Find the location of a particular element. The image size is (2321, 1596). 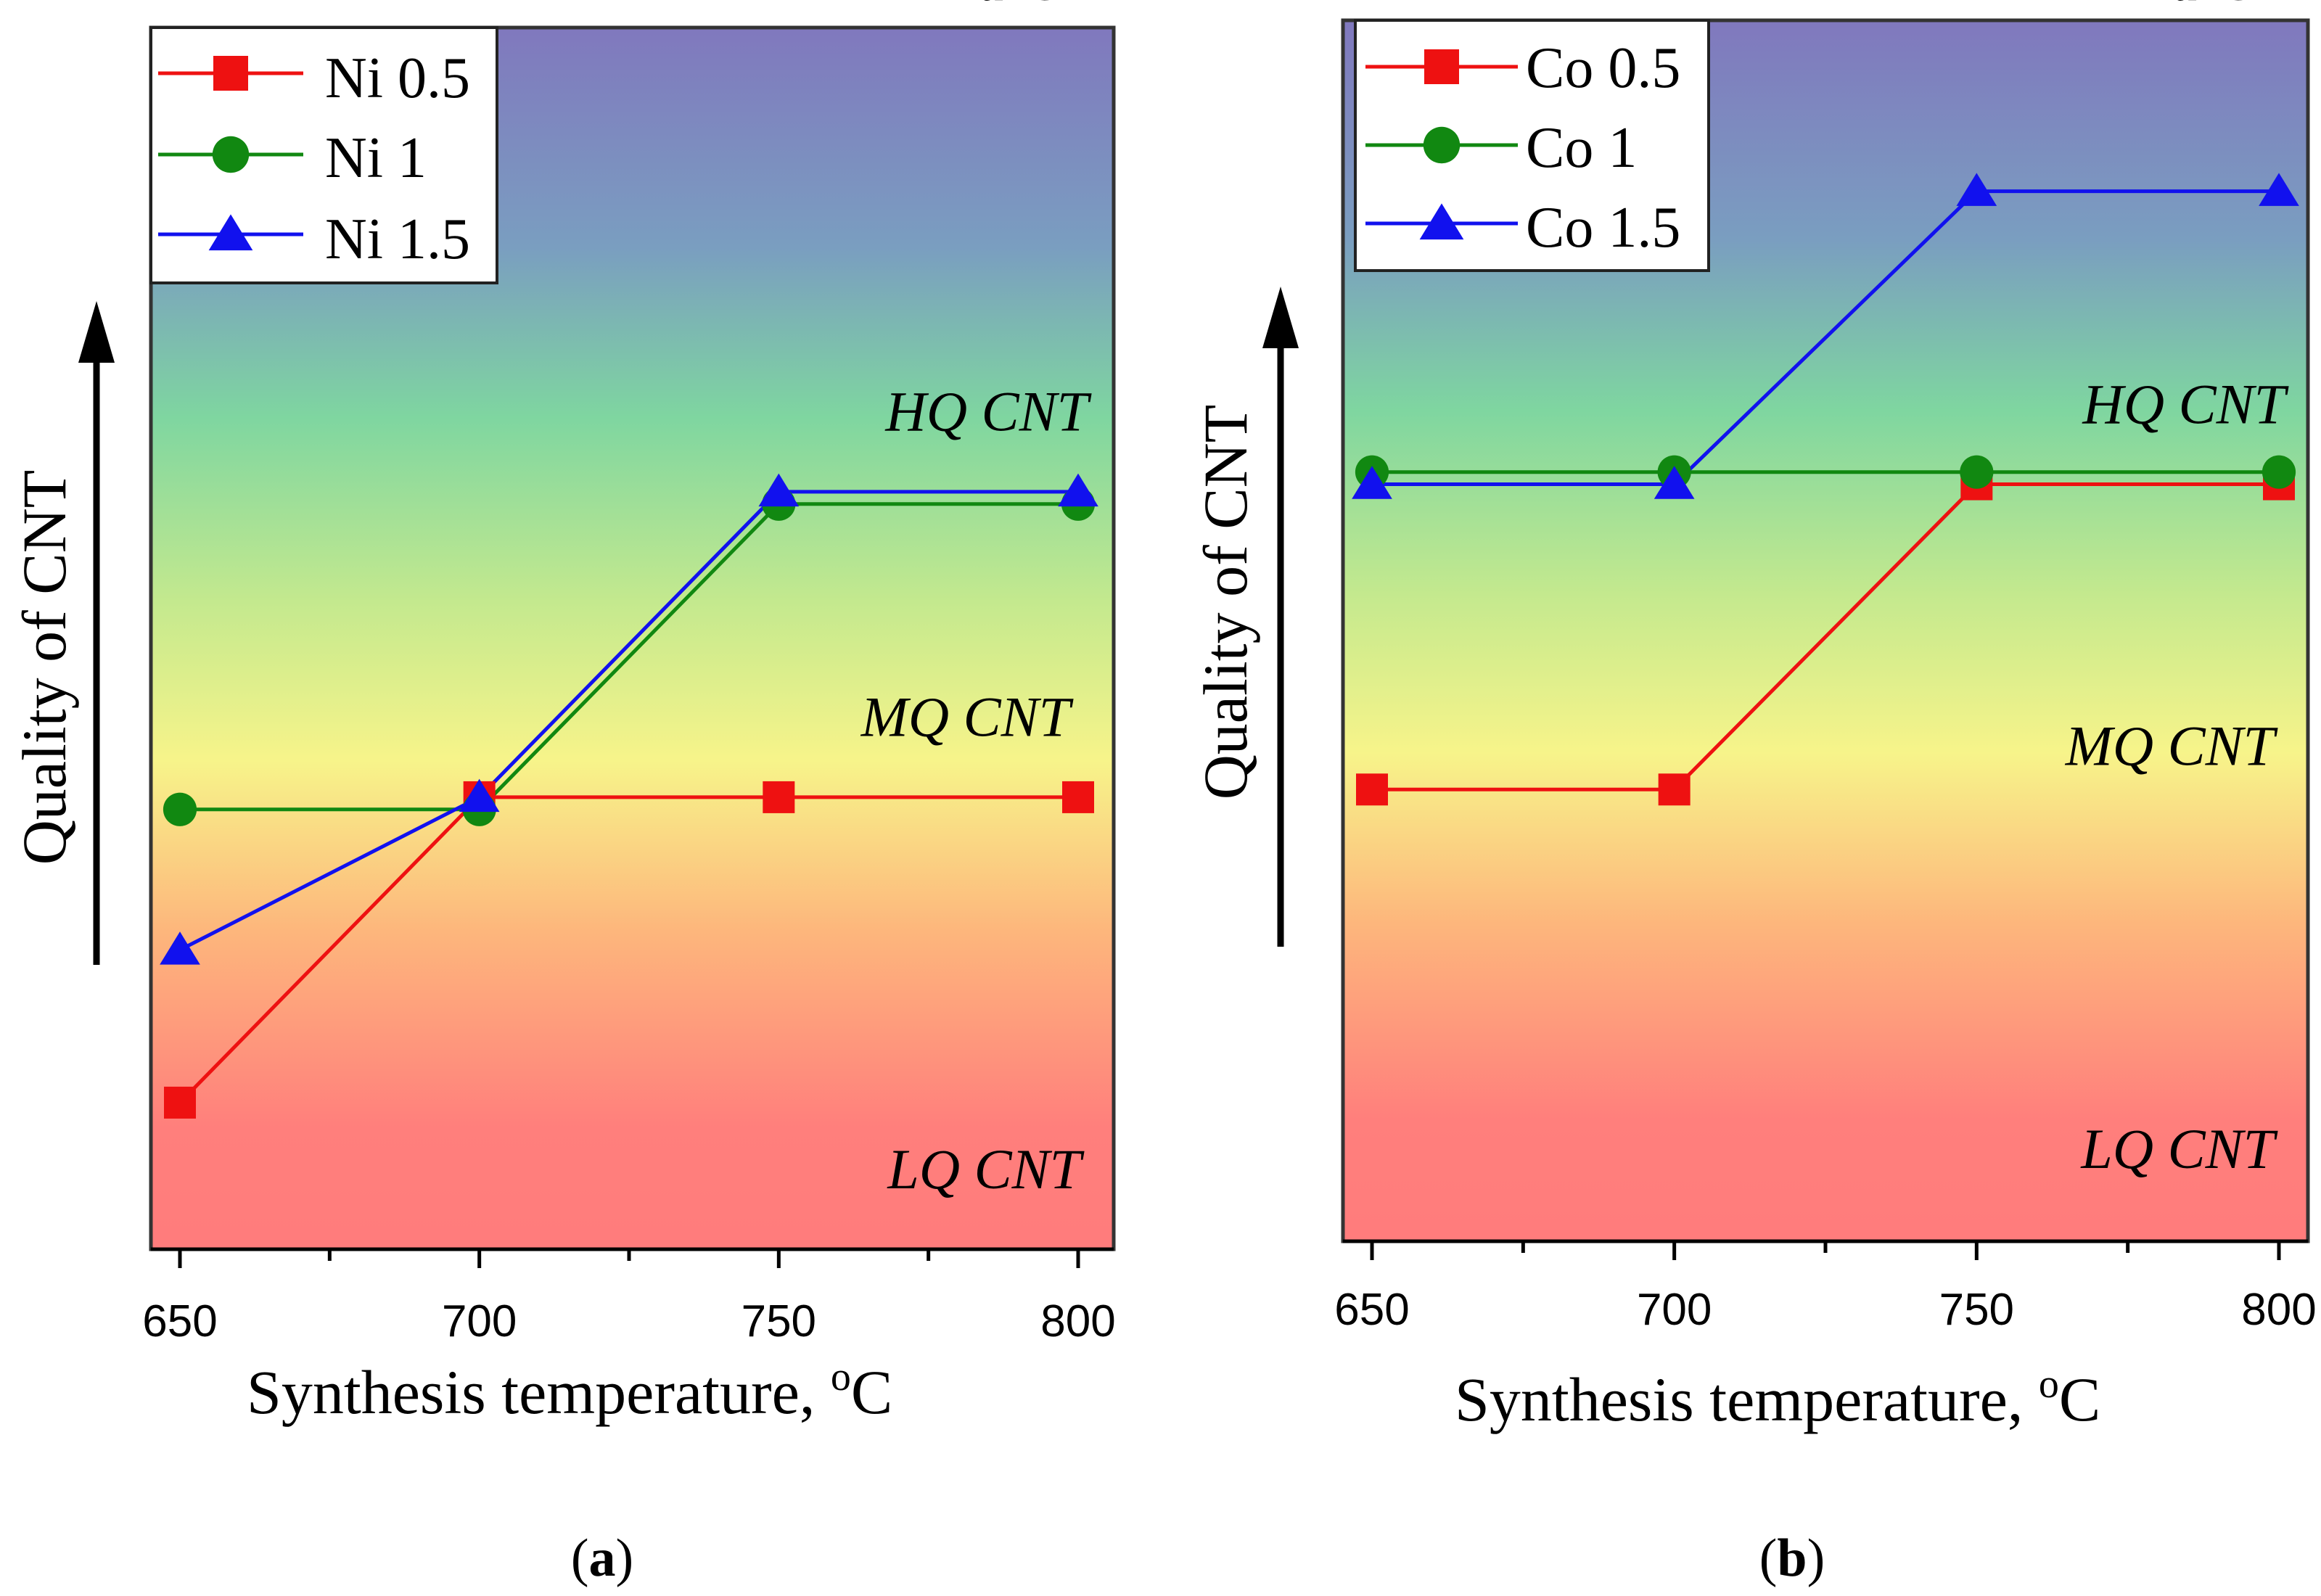

caption-letter: a is located at coordinates (602, 1558).